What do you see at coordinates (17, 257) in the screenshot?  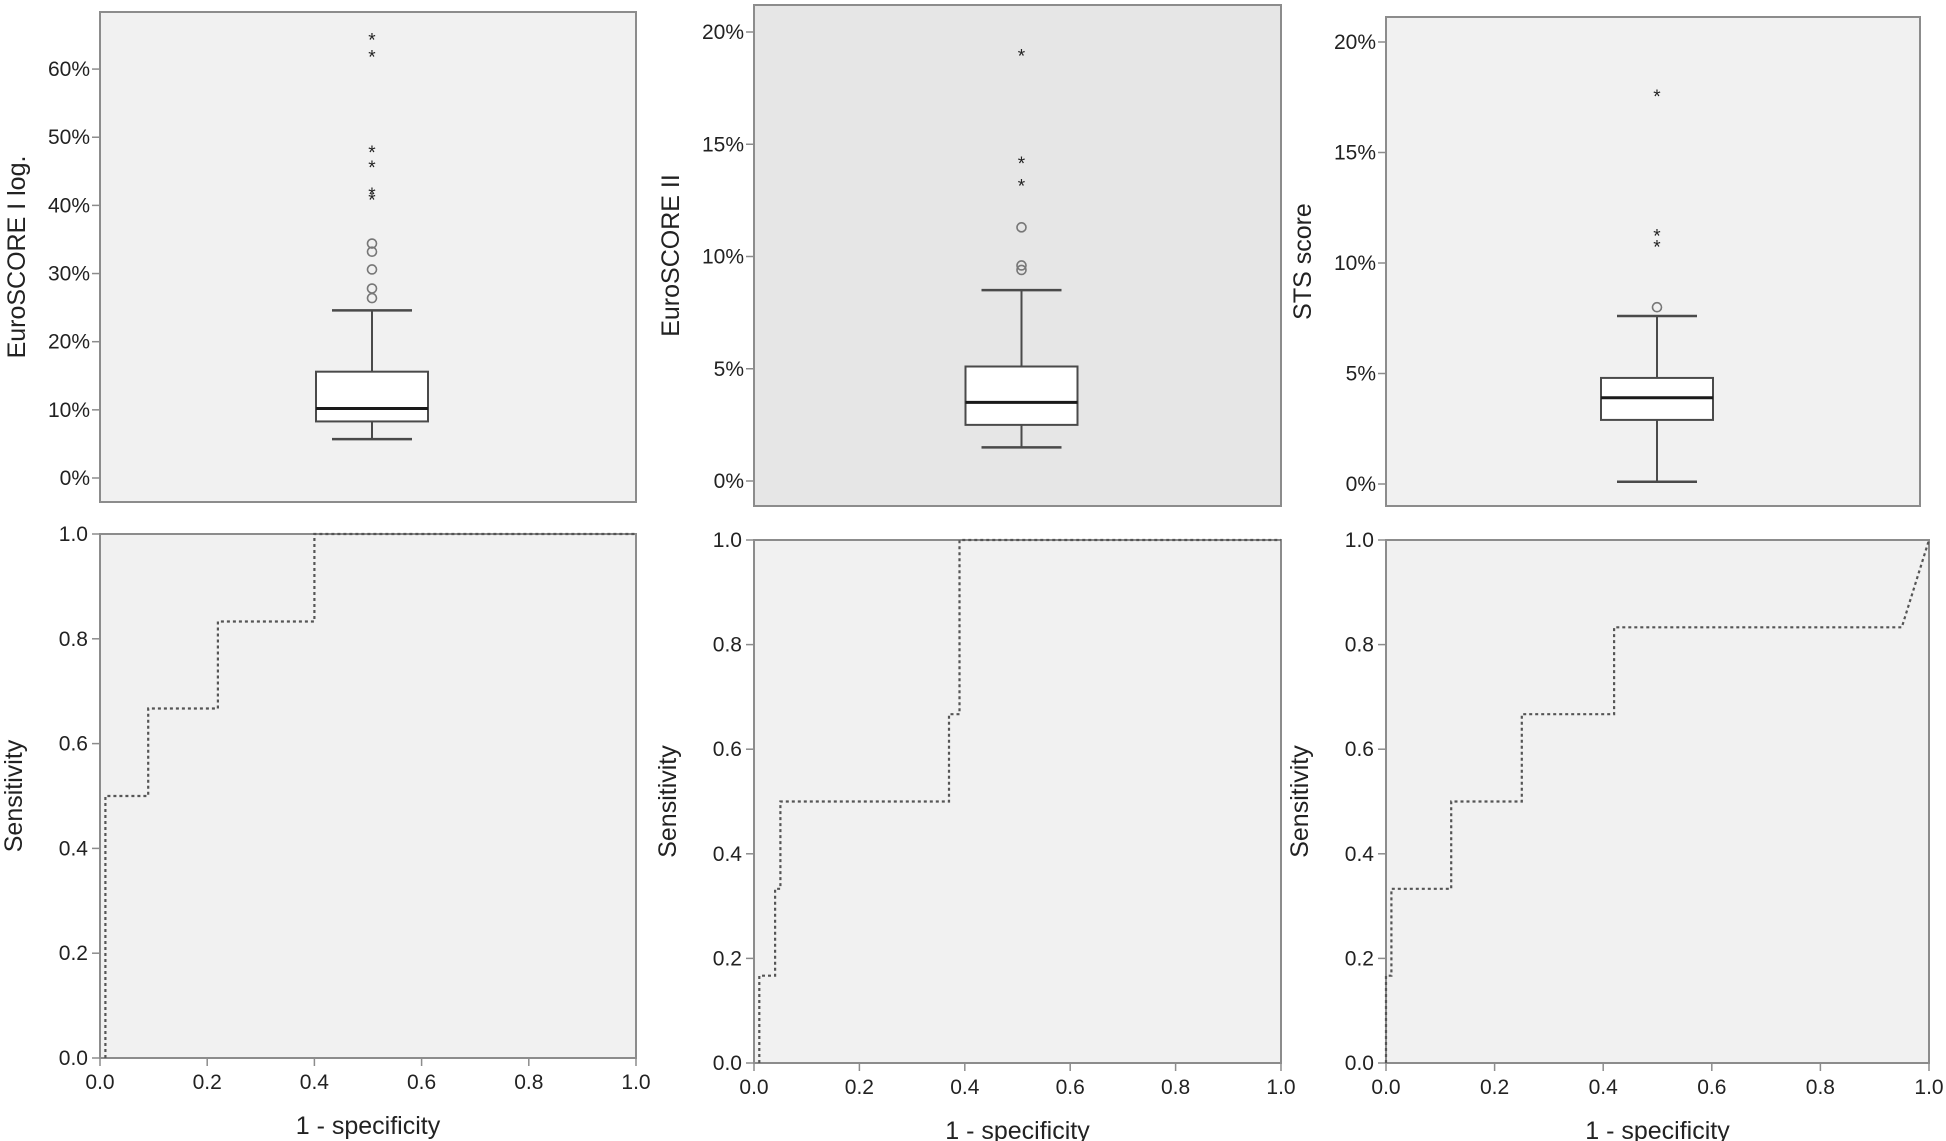 I see `y-axis-label: EuroSCORE I log.` at bounding box center [17, 257].